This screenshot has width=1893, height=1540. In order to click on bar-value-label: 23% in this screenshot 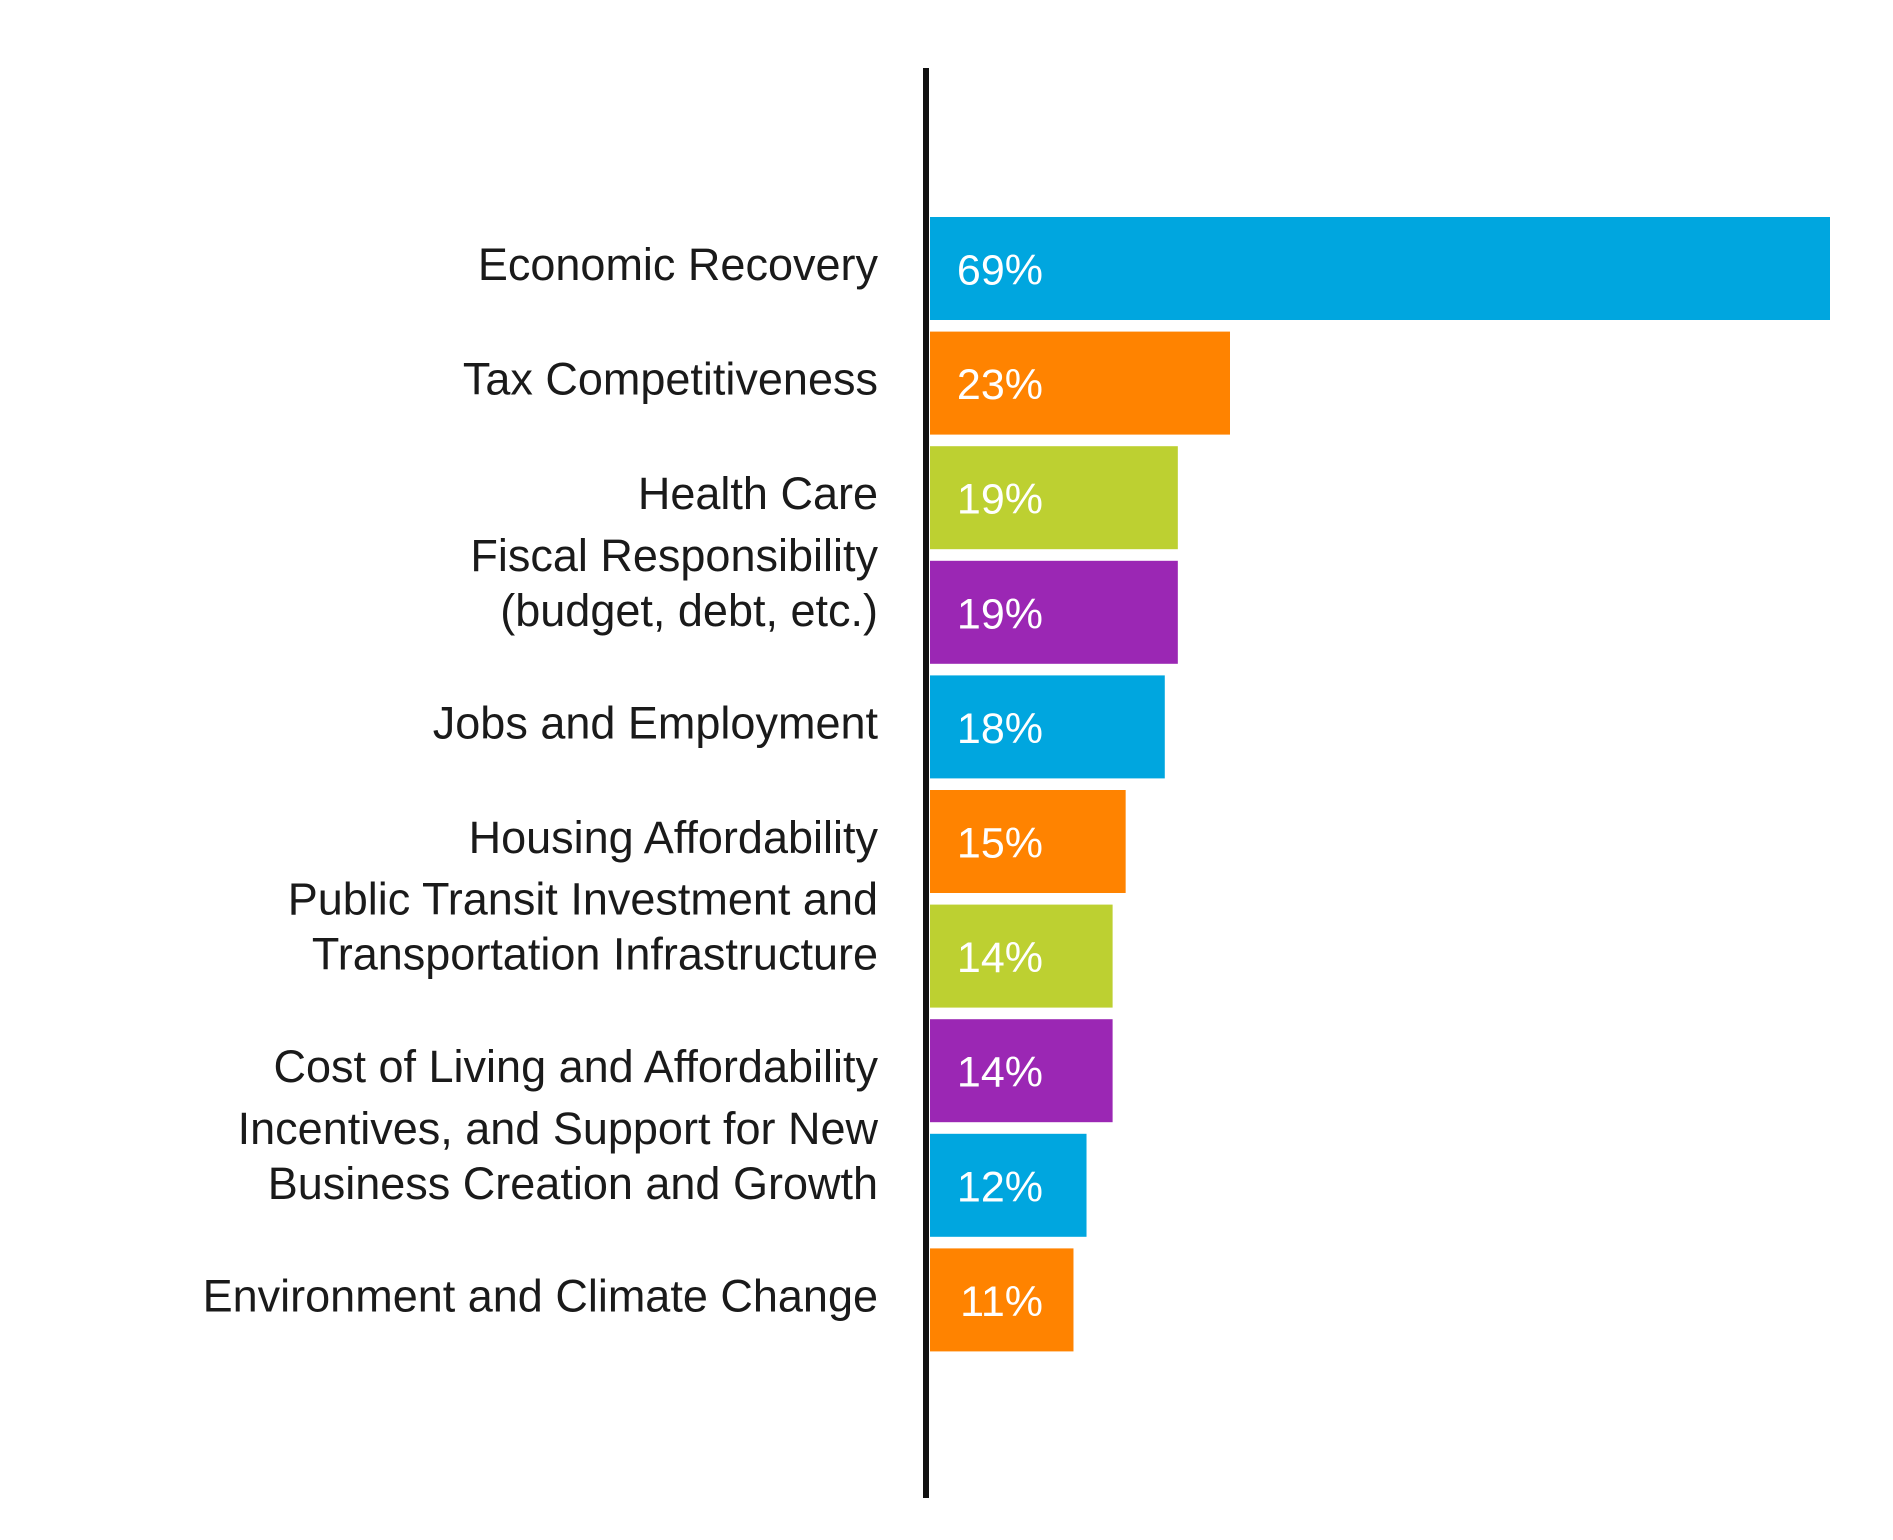, I will do `click(1000, 385)`.